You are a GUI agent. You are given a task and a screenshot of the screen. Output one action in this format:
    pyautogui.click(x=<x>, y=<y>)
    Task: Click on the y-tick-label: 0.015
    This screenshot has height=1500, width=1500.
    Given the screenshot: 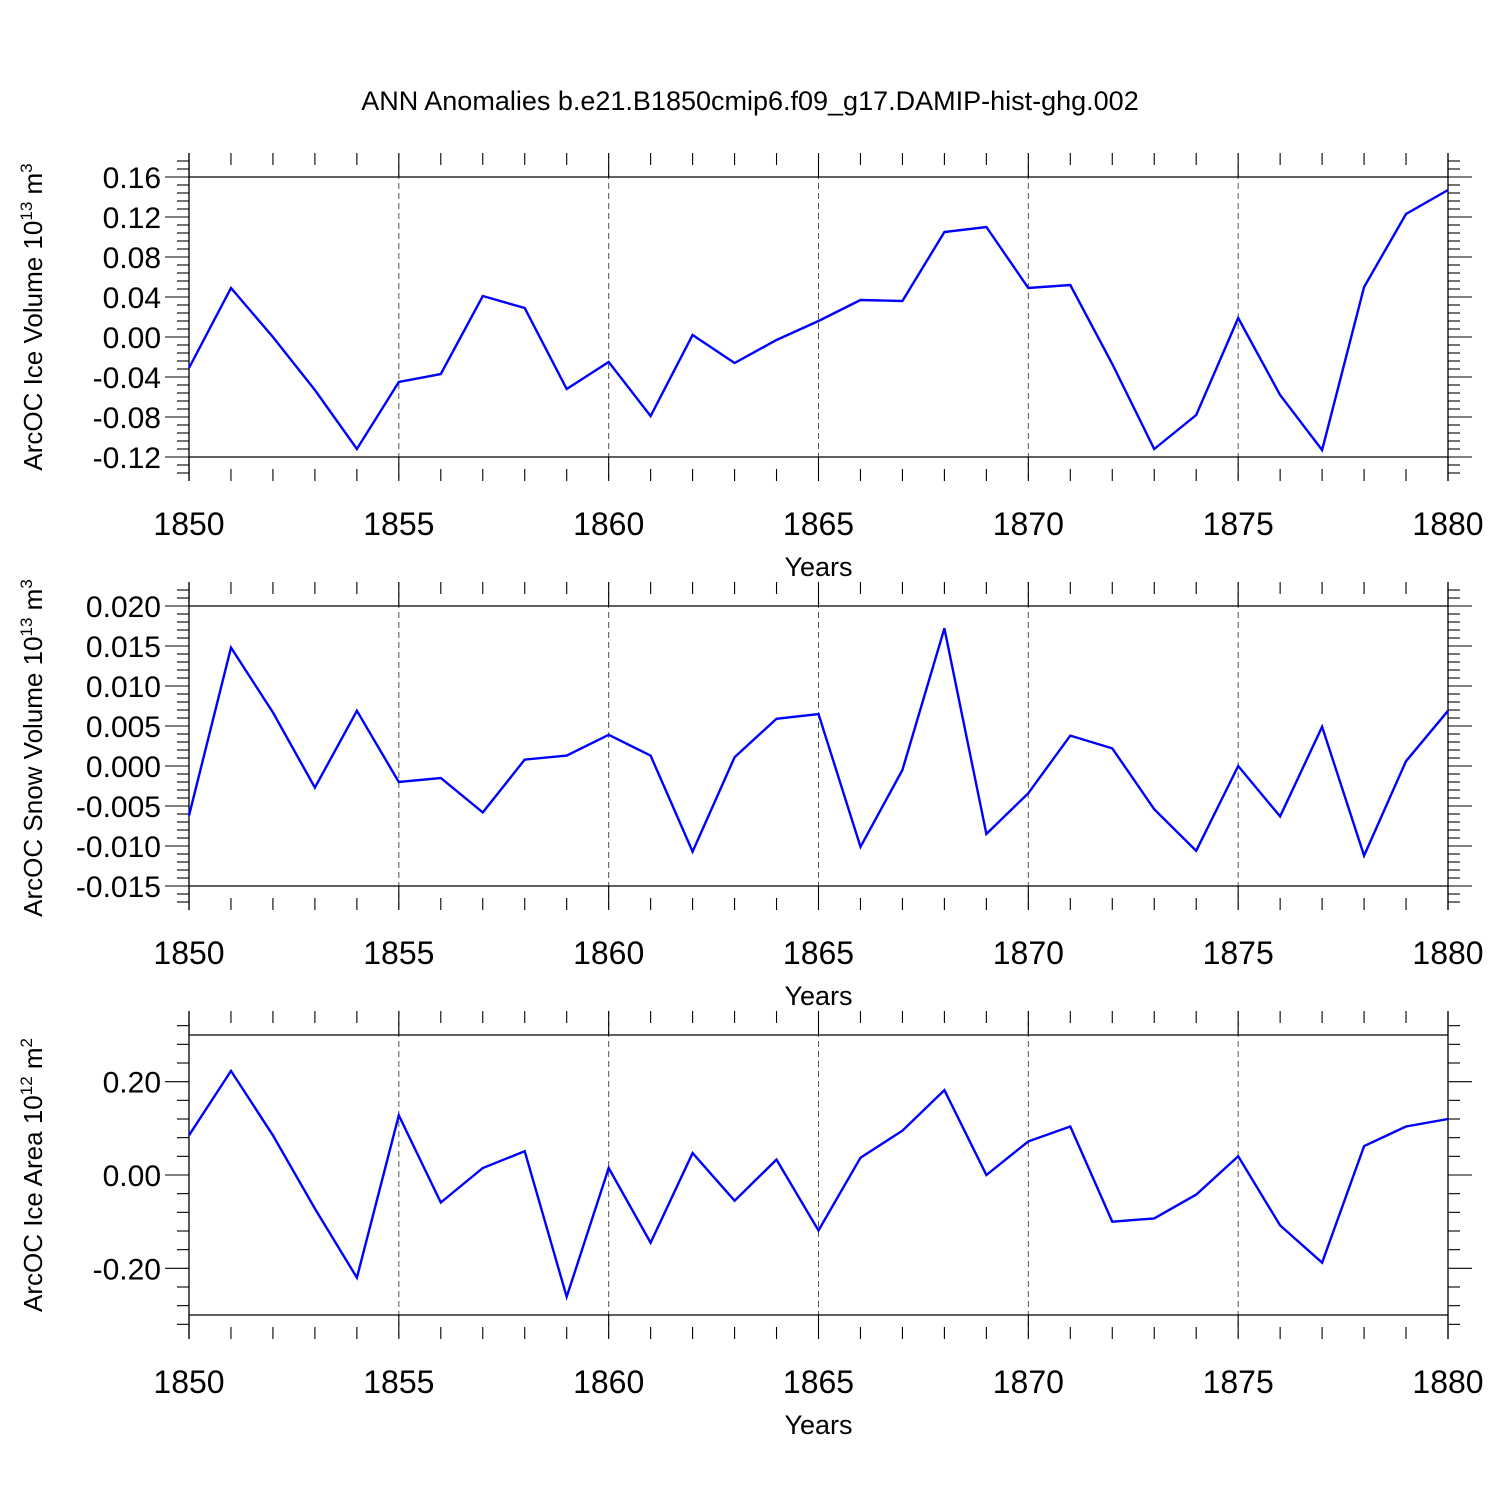 What is the action you would take?
    pyautogui.click(x=123, y=647)
    